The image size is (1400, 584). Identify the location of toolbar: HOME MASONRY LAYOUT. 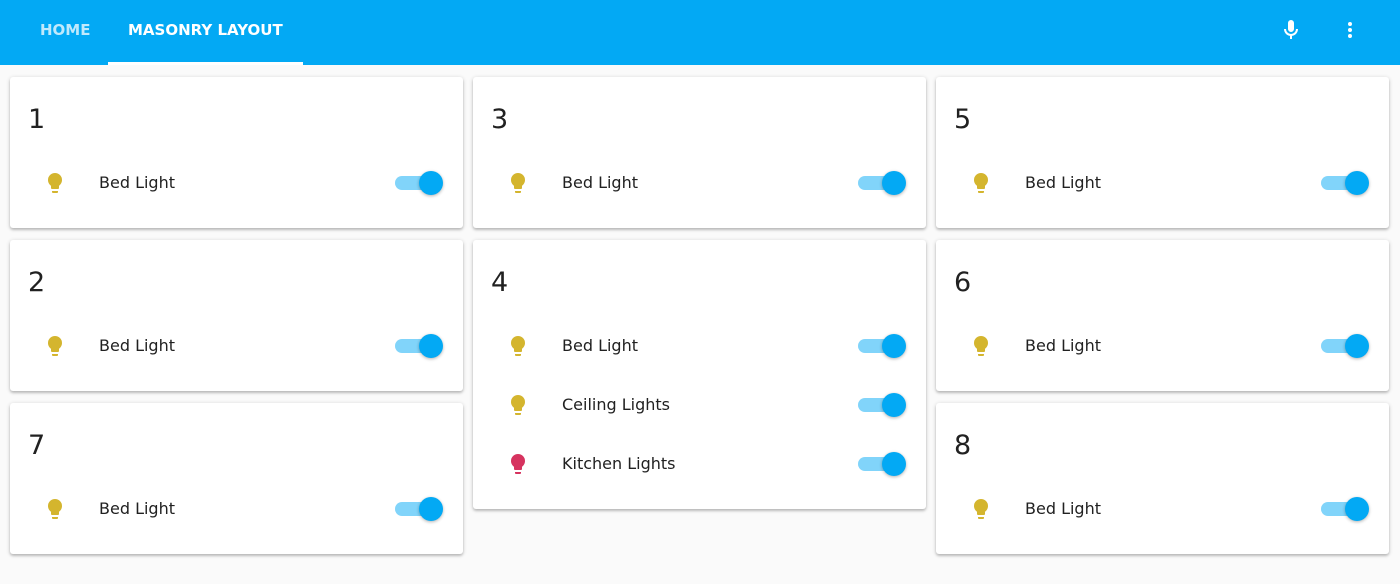
(700, 32).